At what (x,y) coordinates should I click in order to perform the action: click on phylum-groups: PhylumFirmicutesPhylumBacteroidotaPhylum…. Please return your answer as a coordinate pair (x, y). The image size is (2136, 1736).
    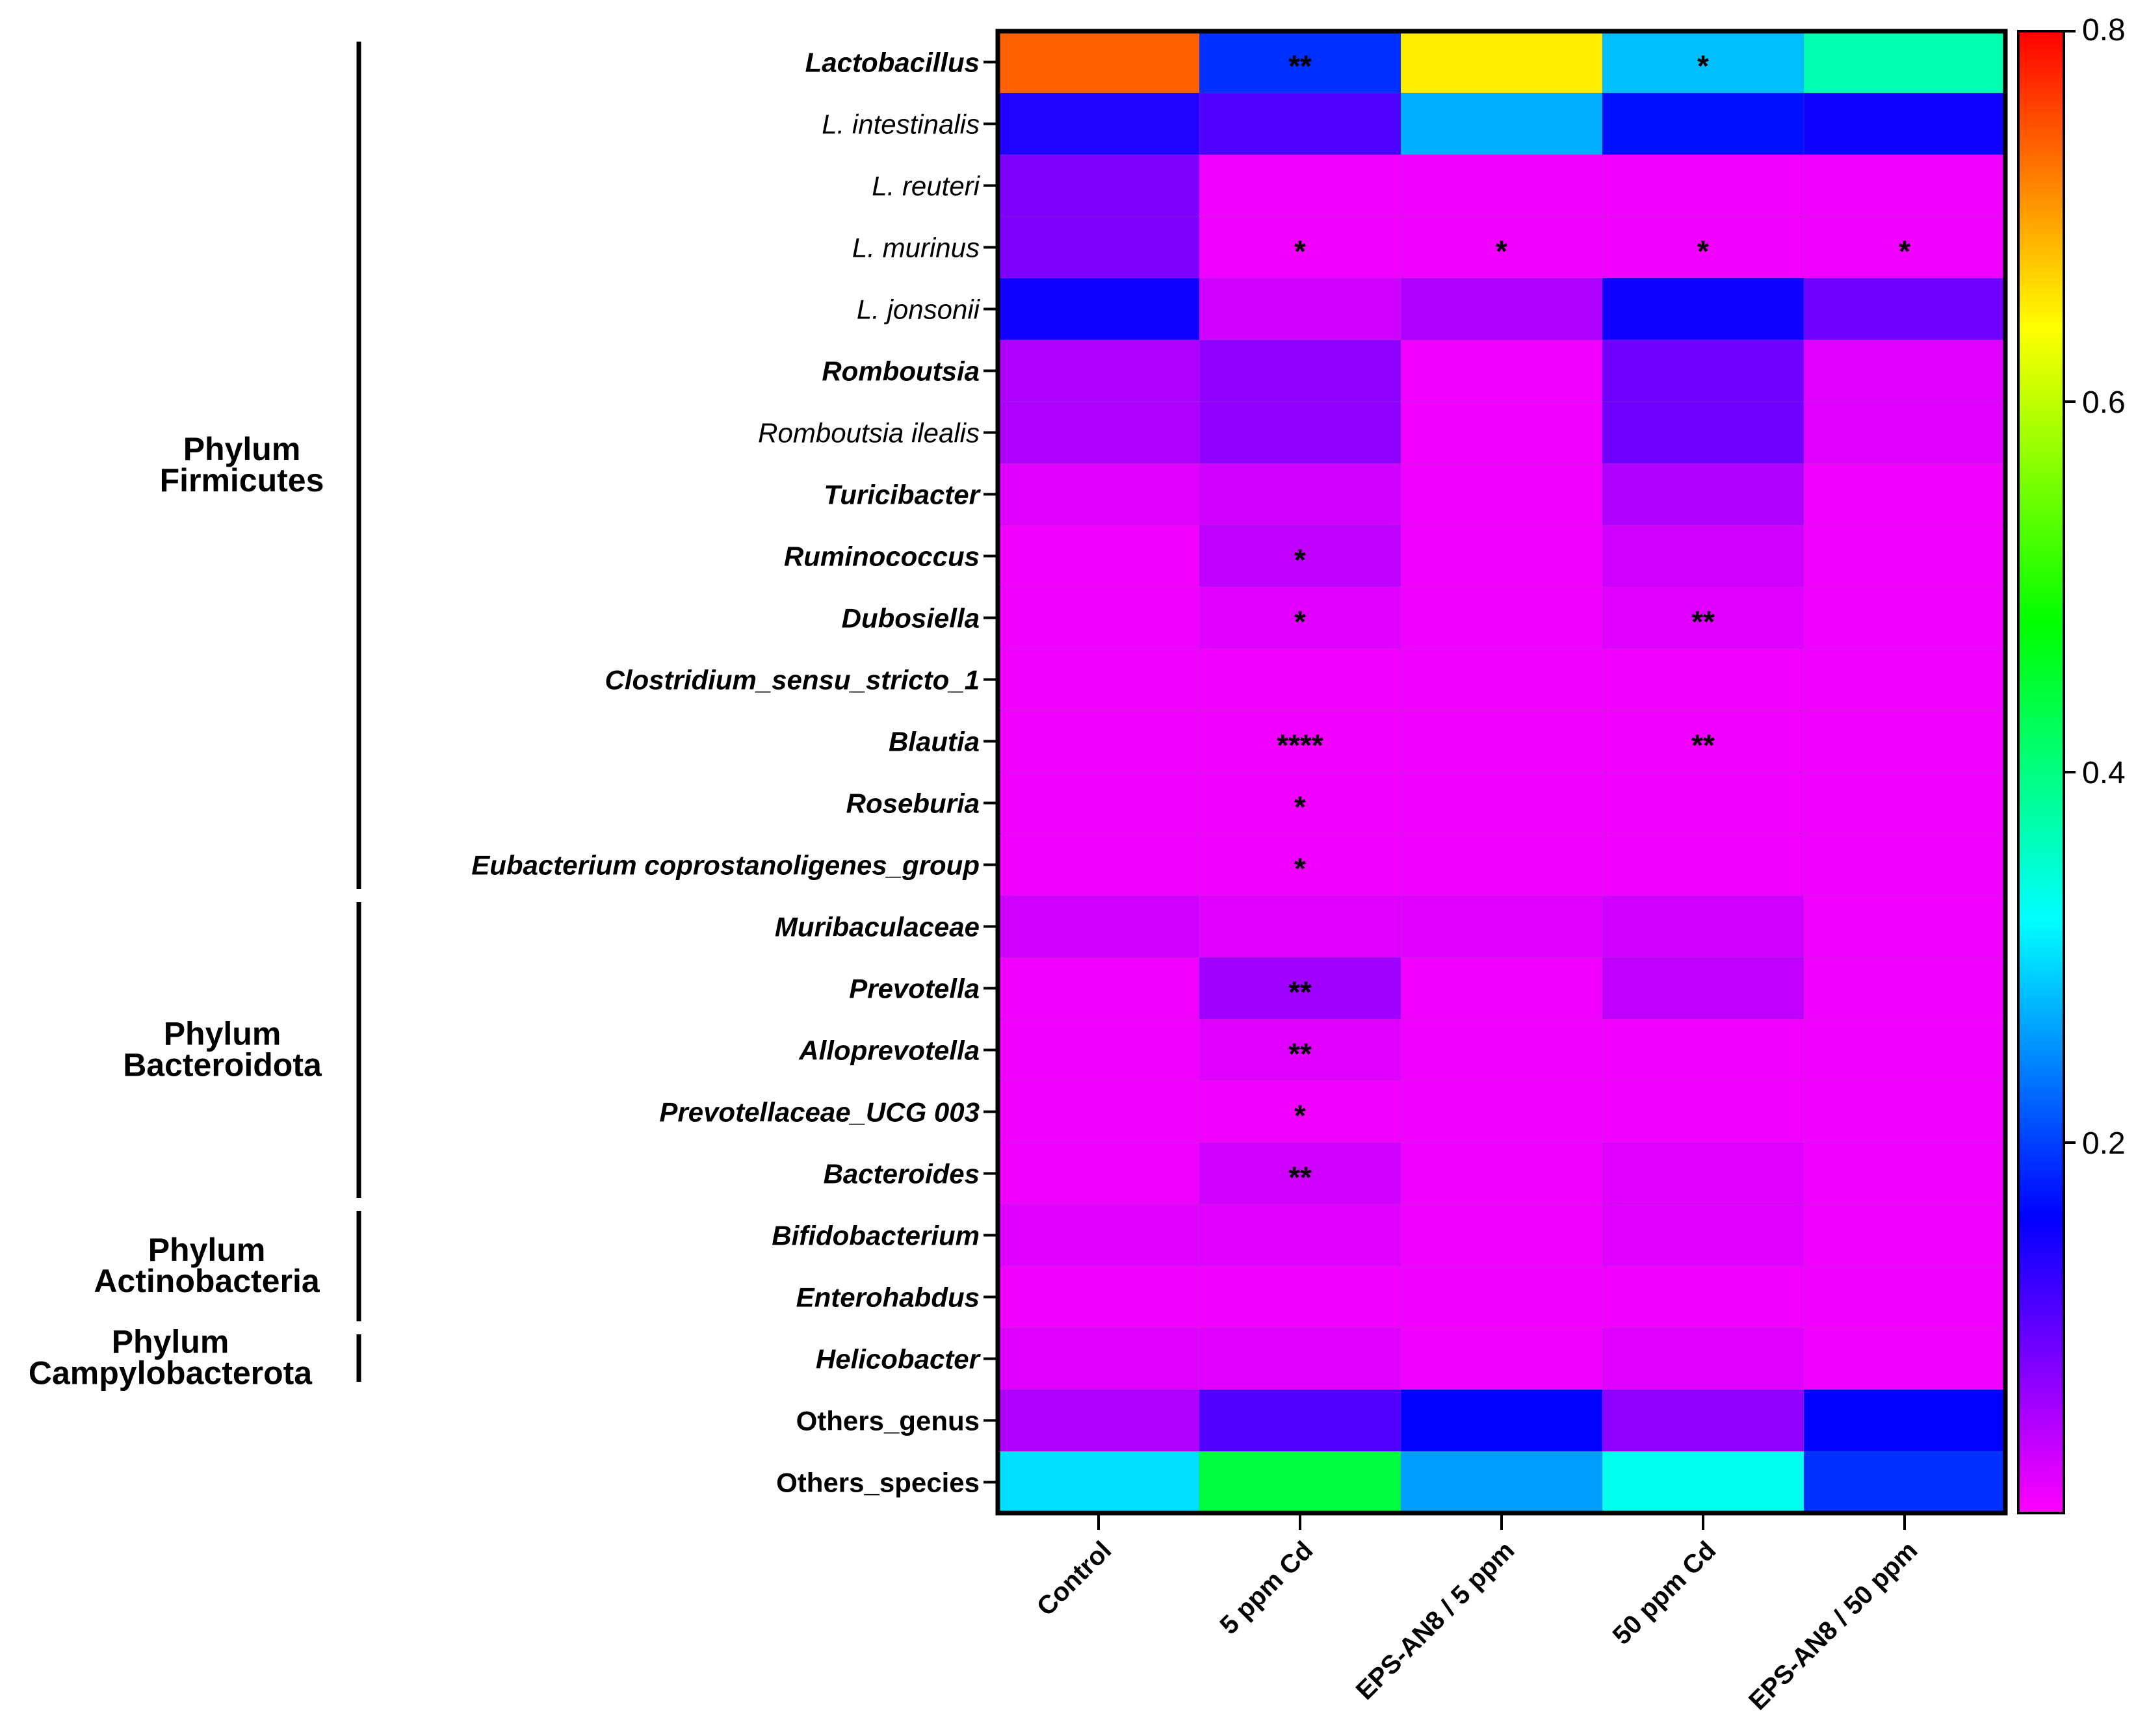
    Looking at the image, I should click on (195, 717).